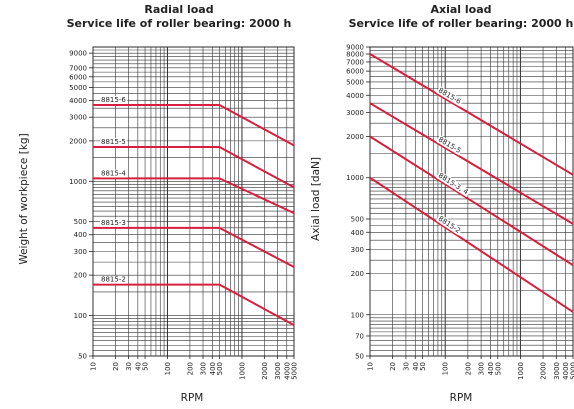  I want to click on axial-chart-title: Axial load, so click(460, 9).